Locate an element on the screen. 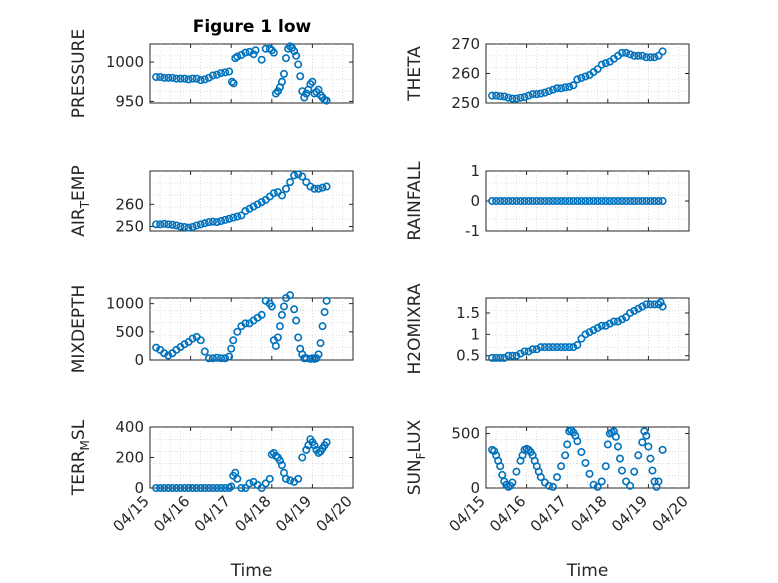  y-tick-label: 200 is located at coordinates (129, 458).